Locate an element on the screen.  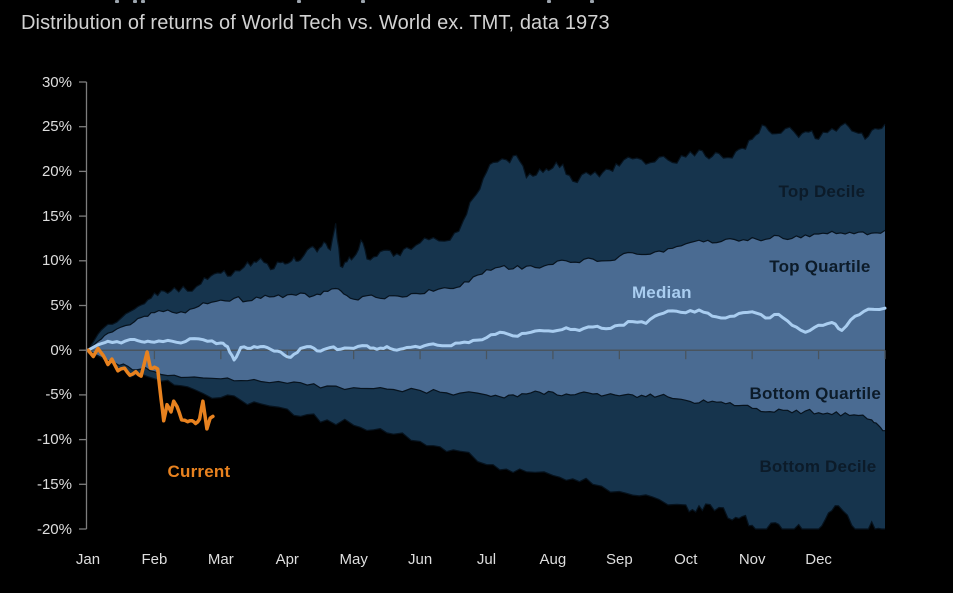
x-axis-tick-label: Nov is located at coordinates (752, 559).